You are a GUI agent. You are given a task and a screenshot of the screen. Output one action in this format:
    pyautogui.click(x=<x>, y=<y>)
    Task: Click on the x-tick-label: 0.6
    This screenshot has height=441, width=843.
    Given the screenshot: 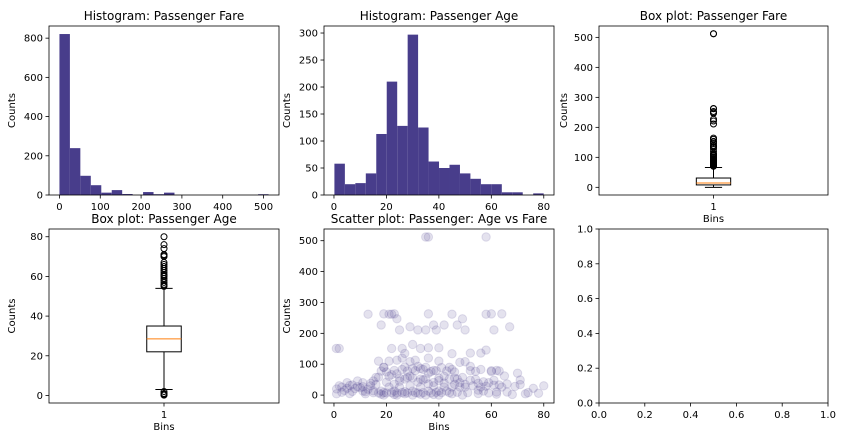 What is the action you would take?
    pyautogui.click(x=736, y=415)
    